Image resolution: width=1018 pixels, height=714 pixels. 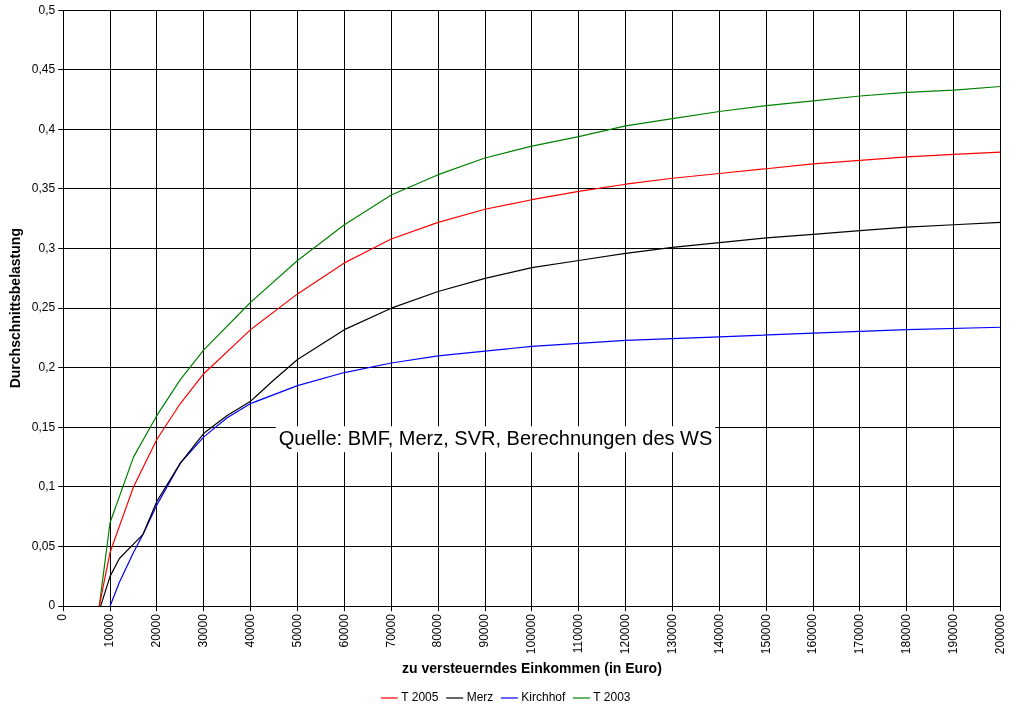 I want to click on x-tick-label: 70000, so click(x=390, y=630).